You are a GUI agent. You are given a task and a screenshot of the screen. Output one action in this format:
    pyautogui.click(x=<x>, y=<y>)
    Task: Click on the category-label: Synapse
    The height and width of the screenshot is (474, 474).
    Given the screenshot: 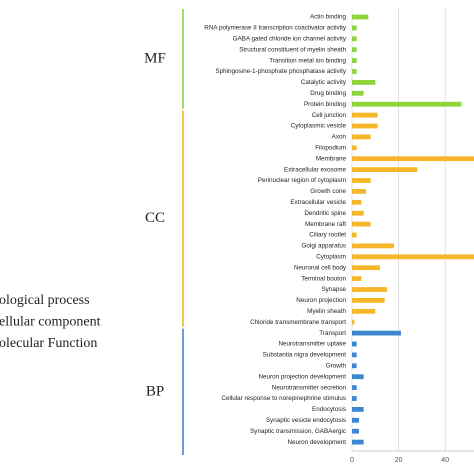 What is the action you would take?
    pyautogui.click(x=333, y=289)
    